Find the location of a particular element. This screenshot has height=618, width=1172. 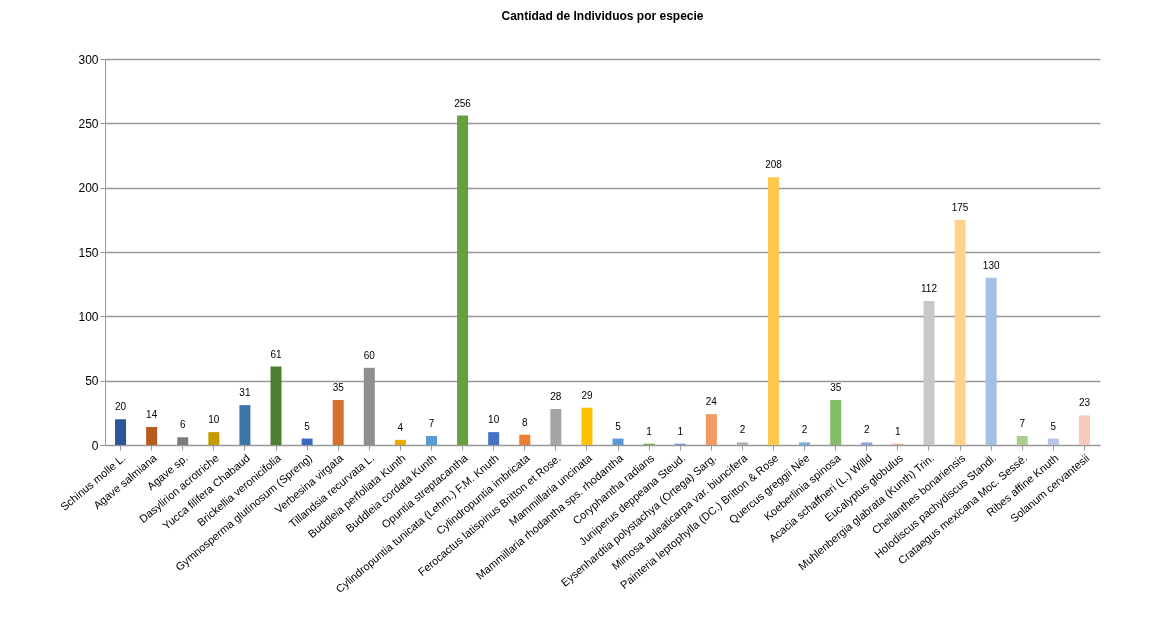

data-label: 130 is located at coordinates (991, 265).